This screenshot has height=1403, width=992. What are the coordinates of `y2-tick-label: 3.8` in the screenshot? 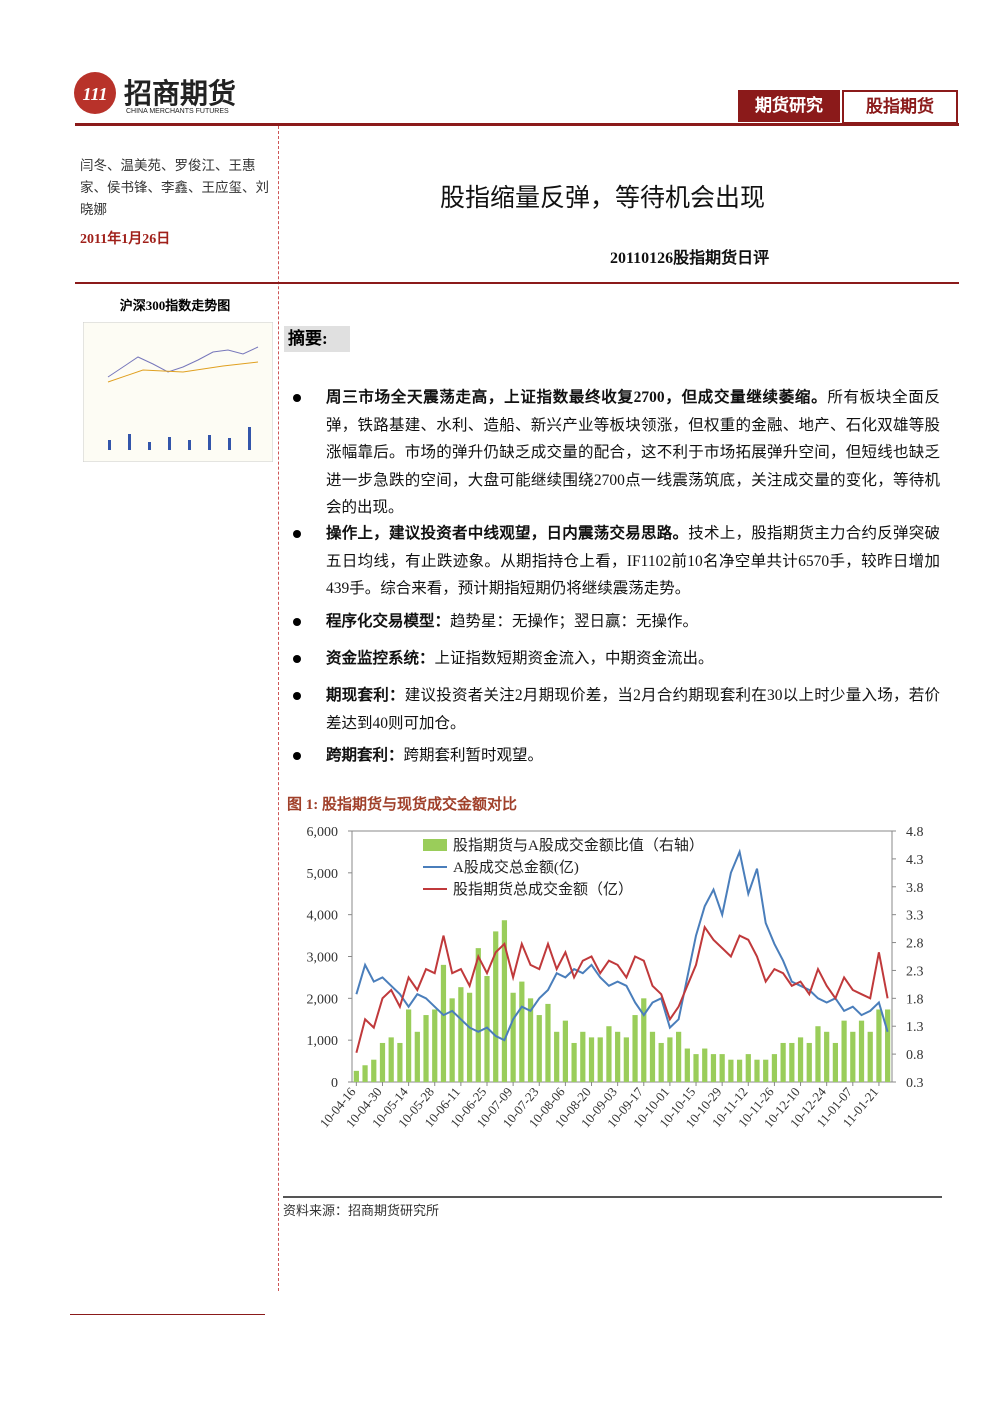 It's located at (915, 888).